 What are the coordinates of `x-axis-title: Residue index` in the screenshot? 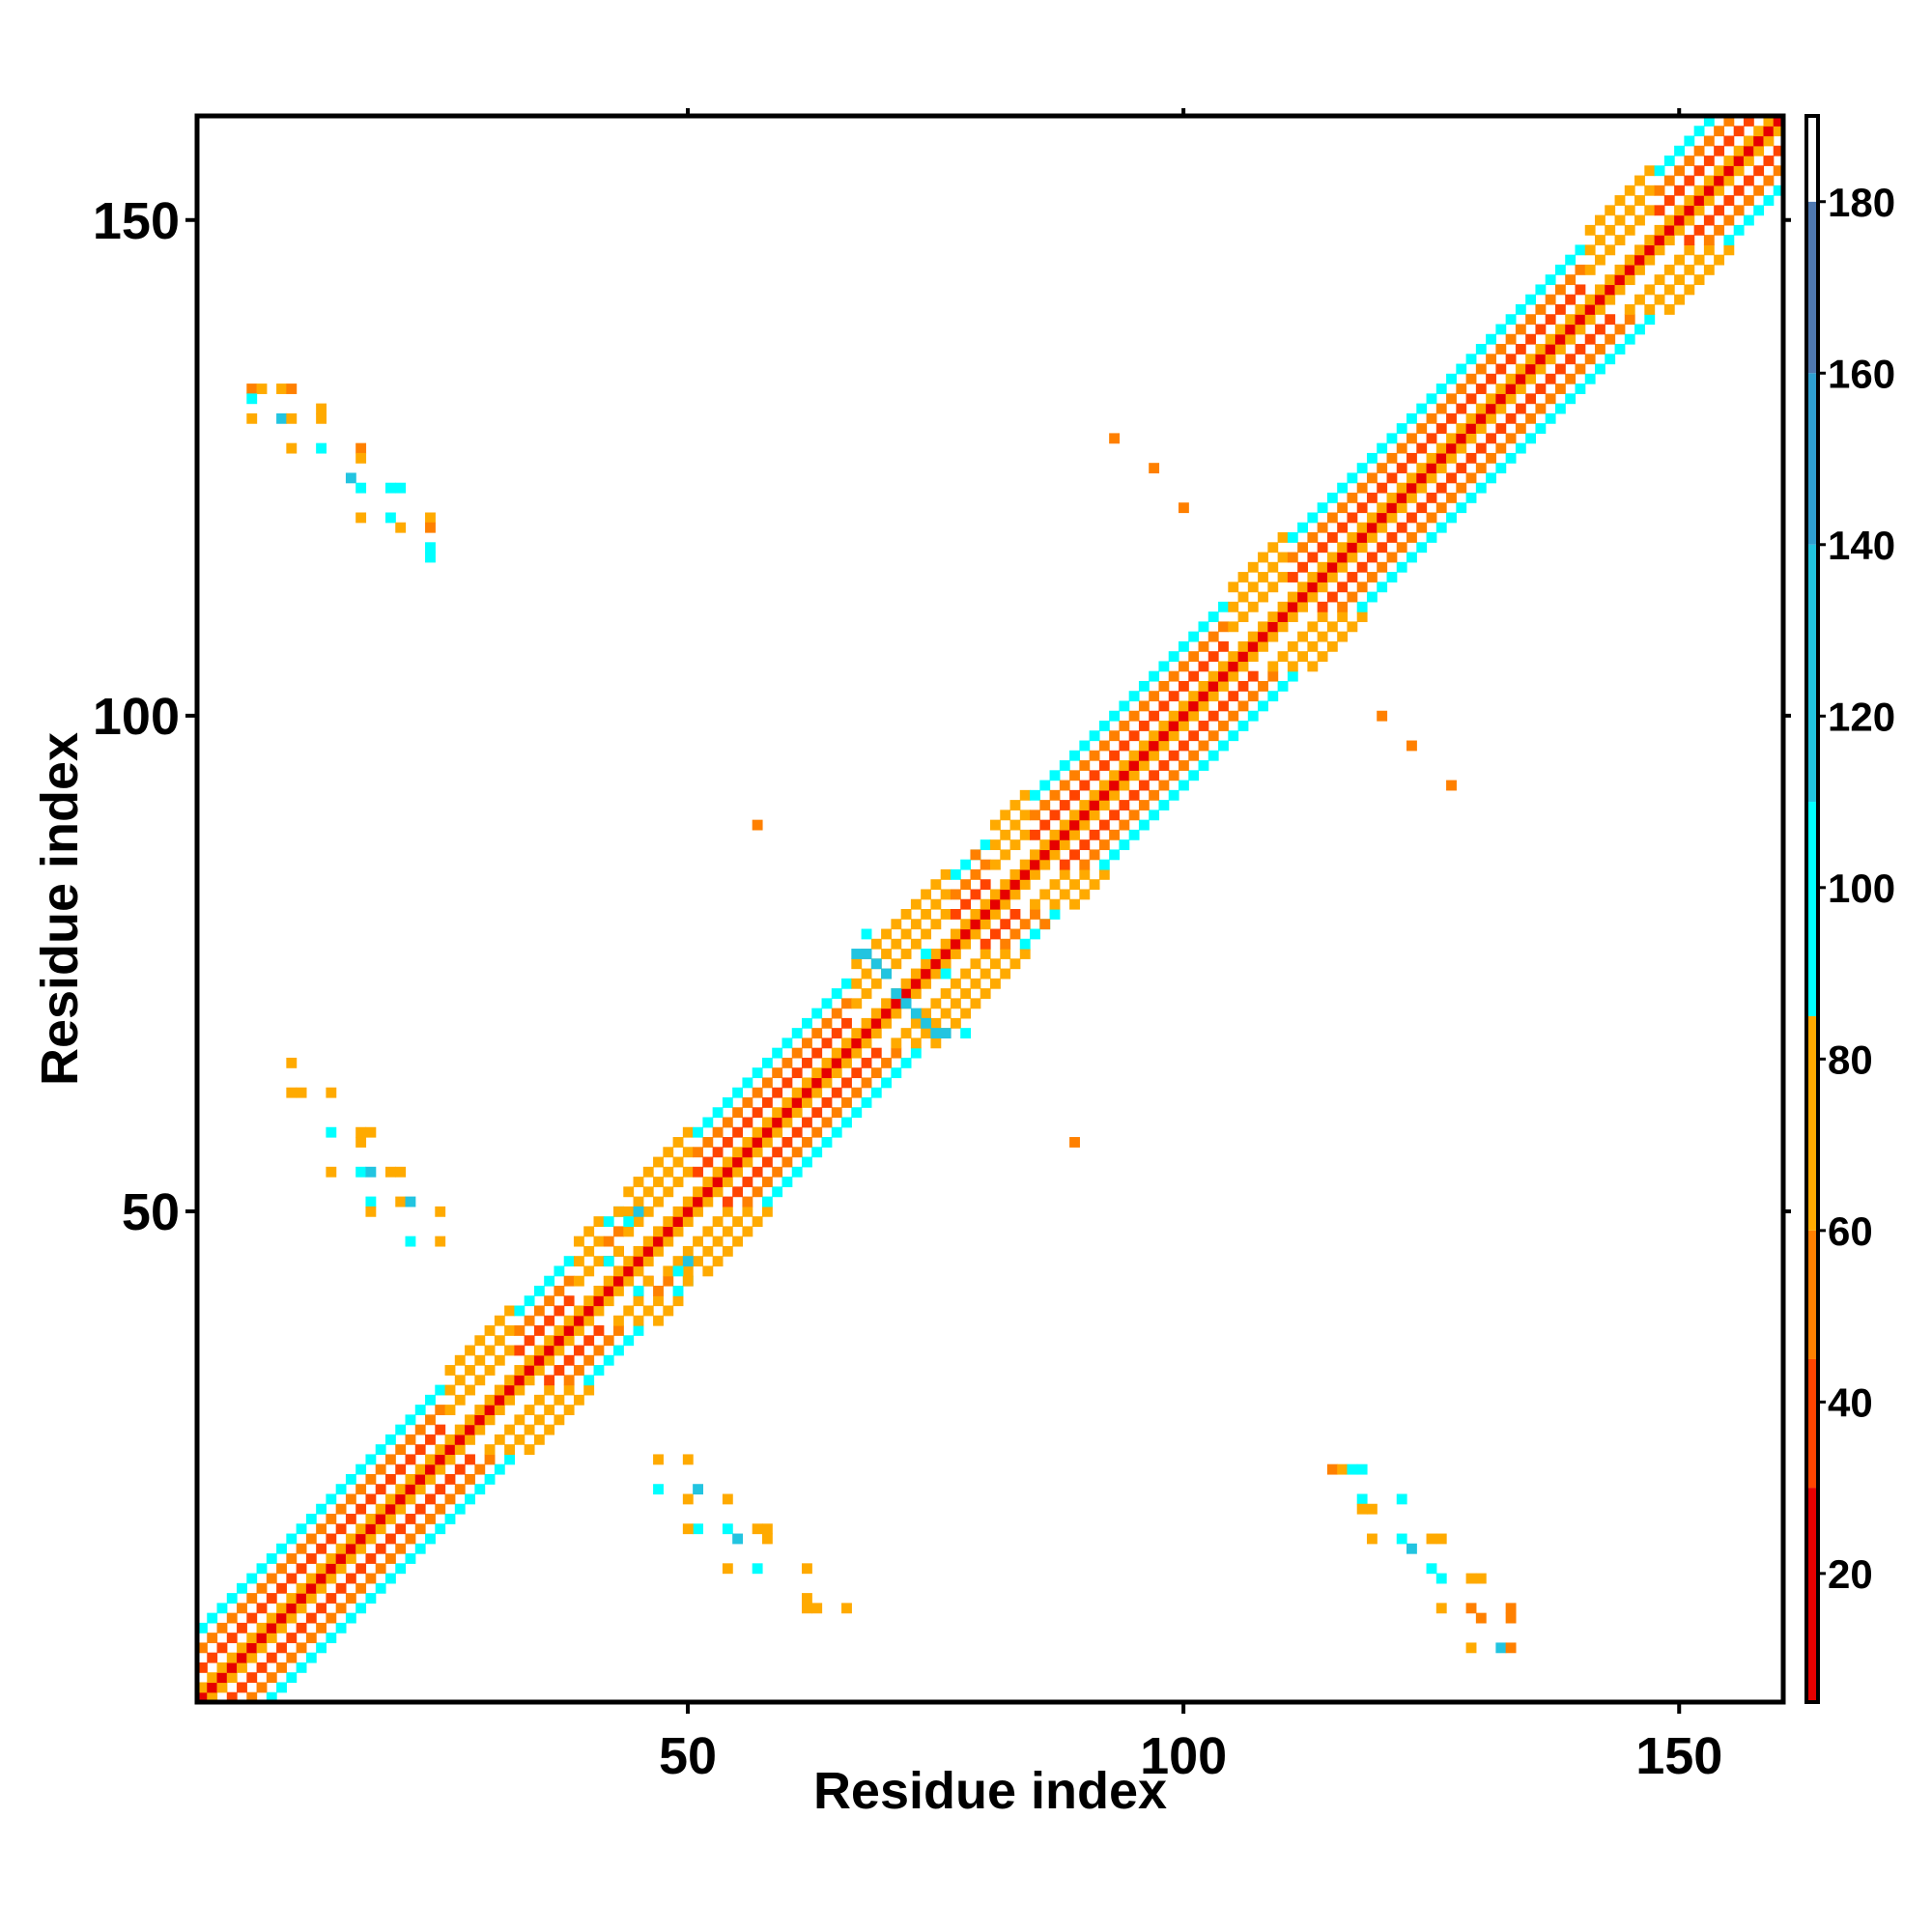 It's located at (990, 1791).